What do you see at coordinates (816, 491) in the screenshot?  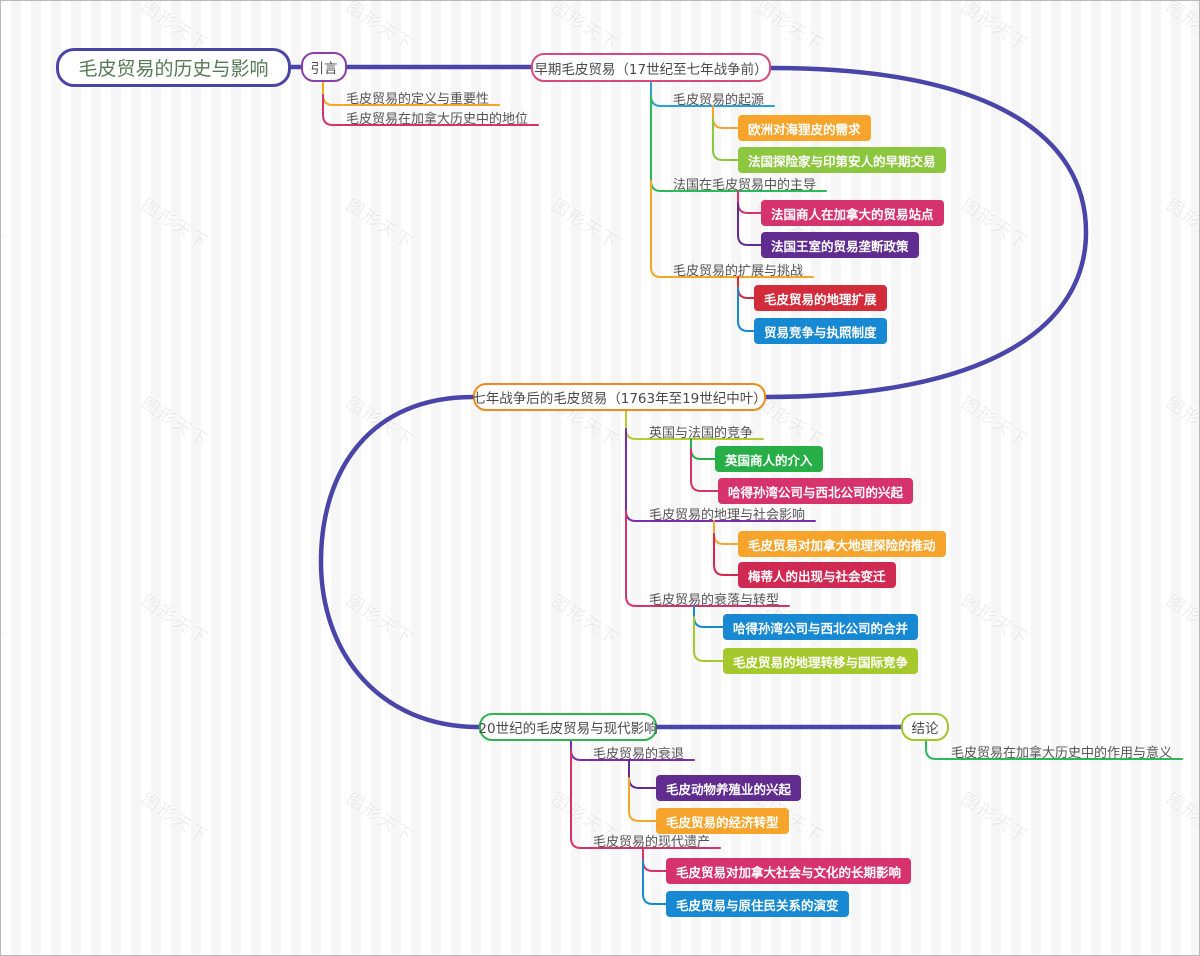 I see `node-s1c2: 哈得孙湾公司与西北公司的兴起` at bounding box center [816, 491].